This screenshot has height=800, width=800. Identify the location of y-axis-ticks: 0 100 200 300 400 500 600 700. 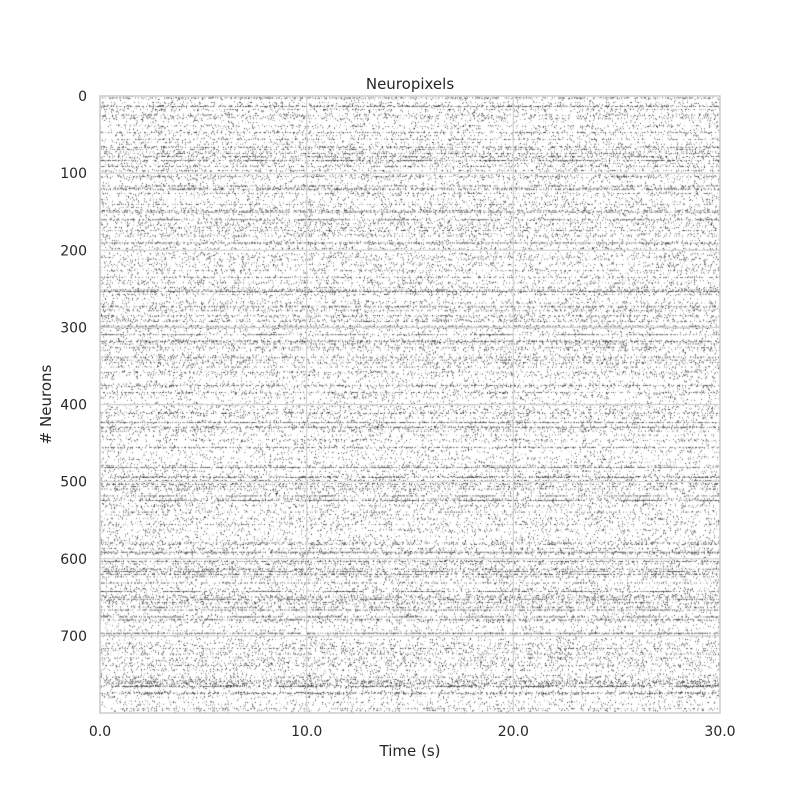
(73, 367).